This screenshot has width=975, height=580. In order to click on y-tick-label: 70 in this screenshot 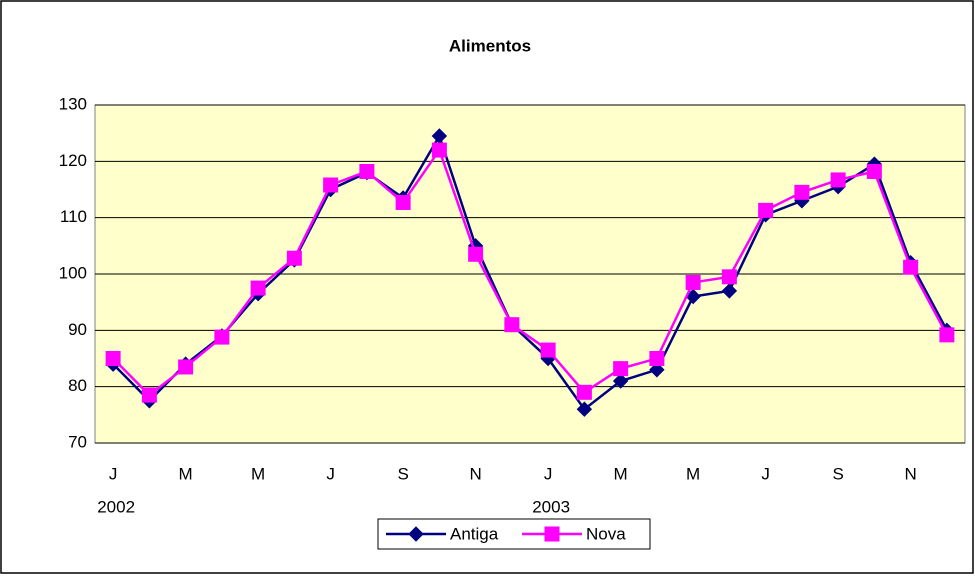, I will do `click(77, 441)`.